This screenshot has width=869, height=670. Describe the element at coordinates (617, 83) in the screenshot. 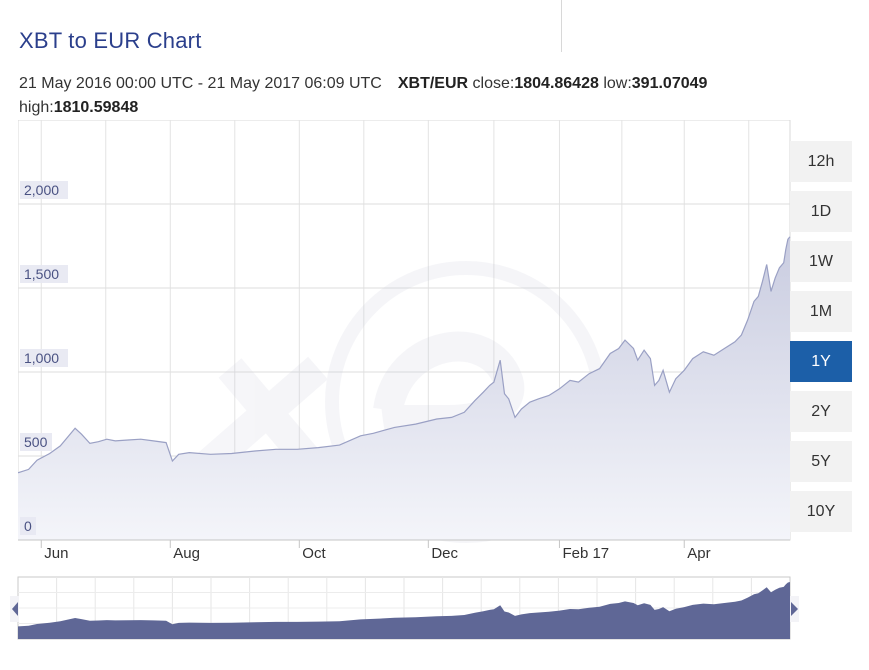

I see `low-label: low:` at that location.